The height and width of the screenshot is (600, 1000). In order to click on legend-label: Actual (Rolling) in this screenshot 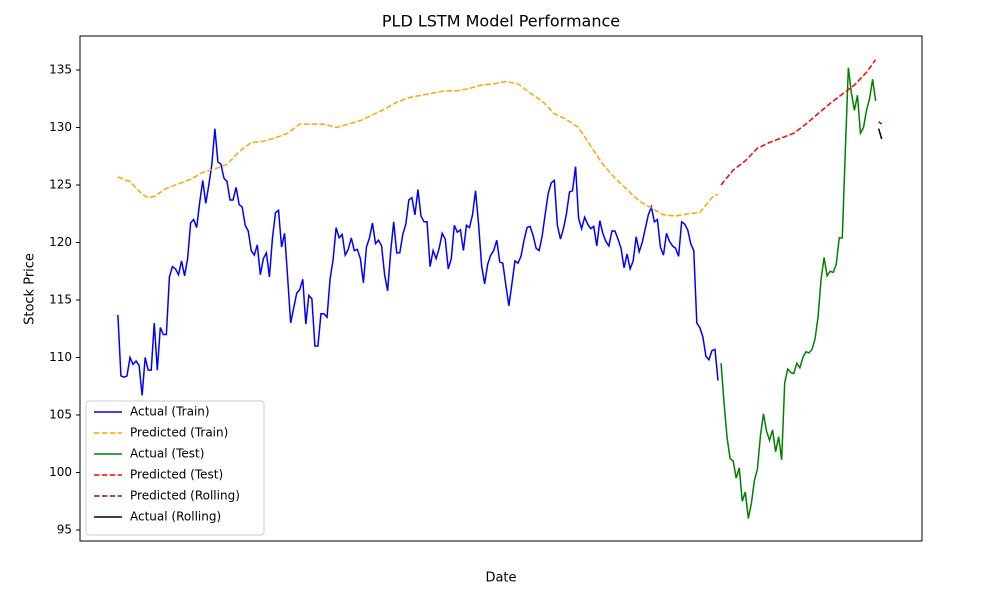, I will do `click(175, 517)`.